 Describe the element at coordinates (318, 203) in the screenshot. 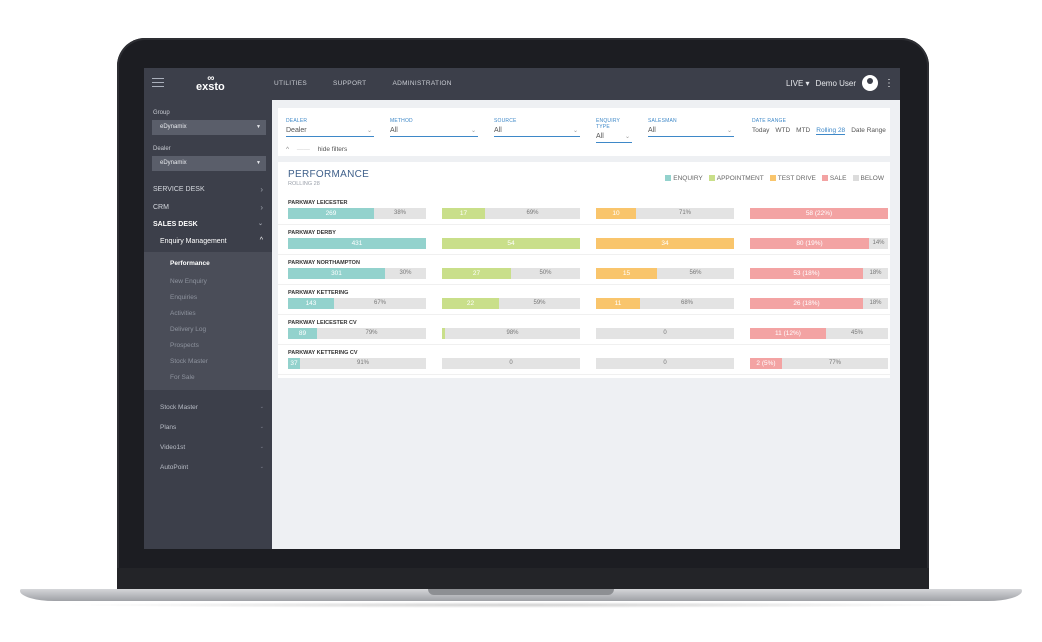

I see `row-dealer-name: PARKWAY LEICESTER` at that location.